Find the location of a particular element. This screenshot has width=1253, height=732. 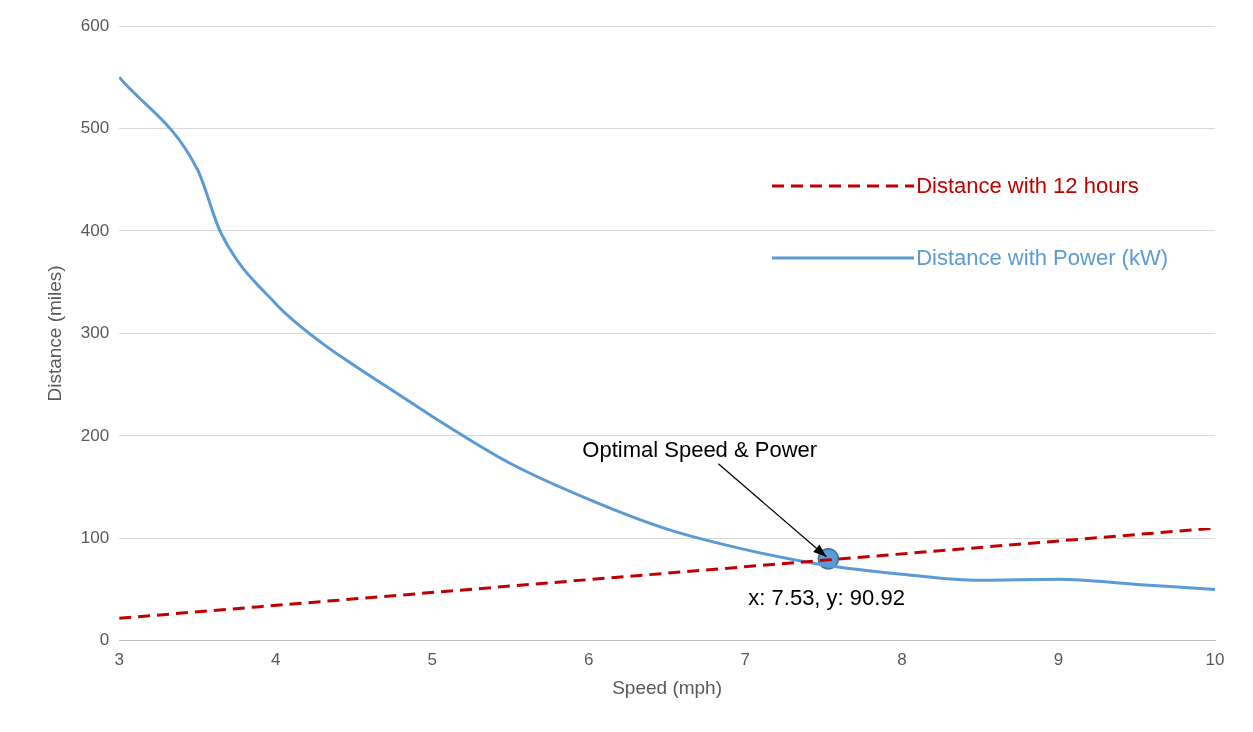

x-tick-label: 9 is located at coordinates (1058, 659).